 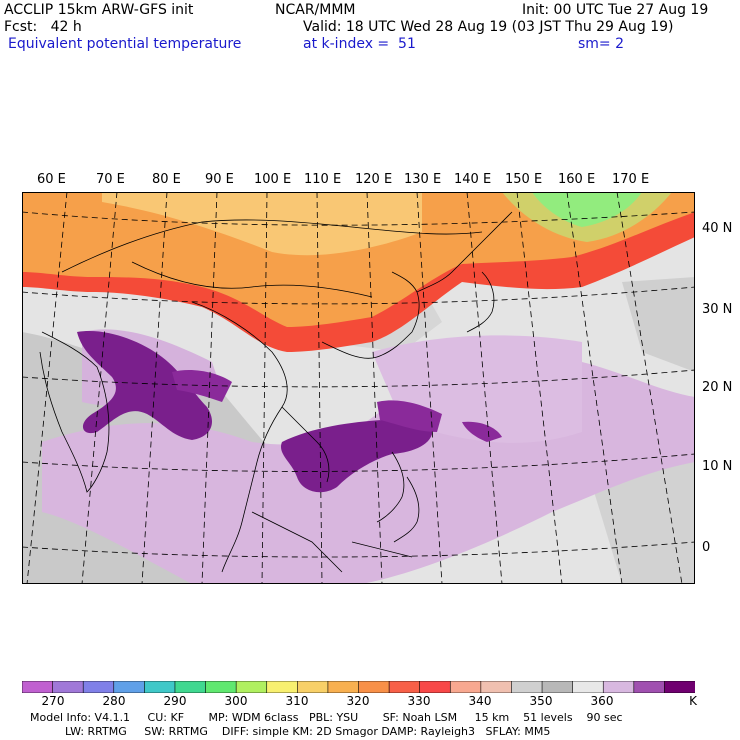 What do you see at coordinates (236, 701) in the screenshot?
I see `colorbar-label-300: 300` at bounding box center [236, 701].